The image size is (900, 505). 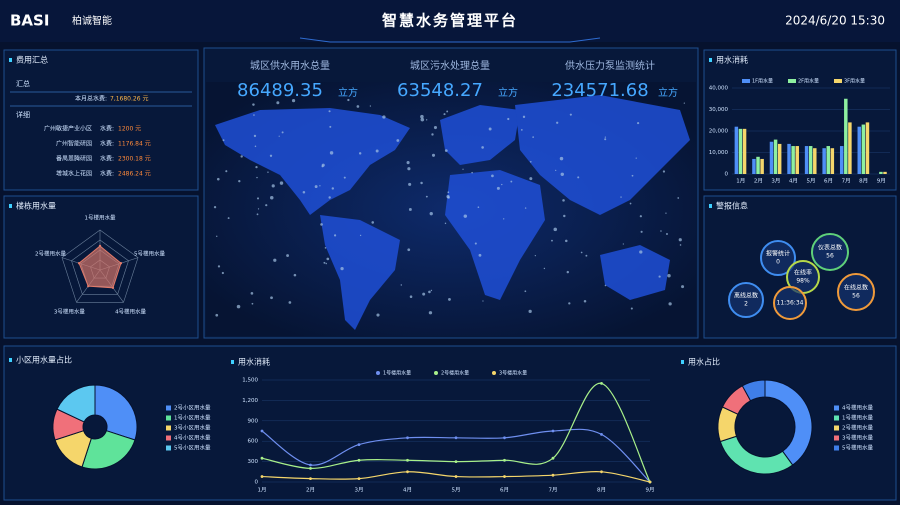 What do you see at coordinates (129, 129) in the screenshot?
I see `row-value: 1200 元` at bounding box center [129, 129].